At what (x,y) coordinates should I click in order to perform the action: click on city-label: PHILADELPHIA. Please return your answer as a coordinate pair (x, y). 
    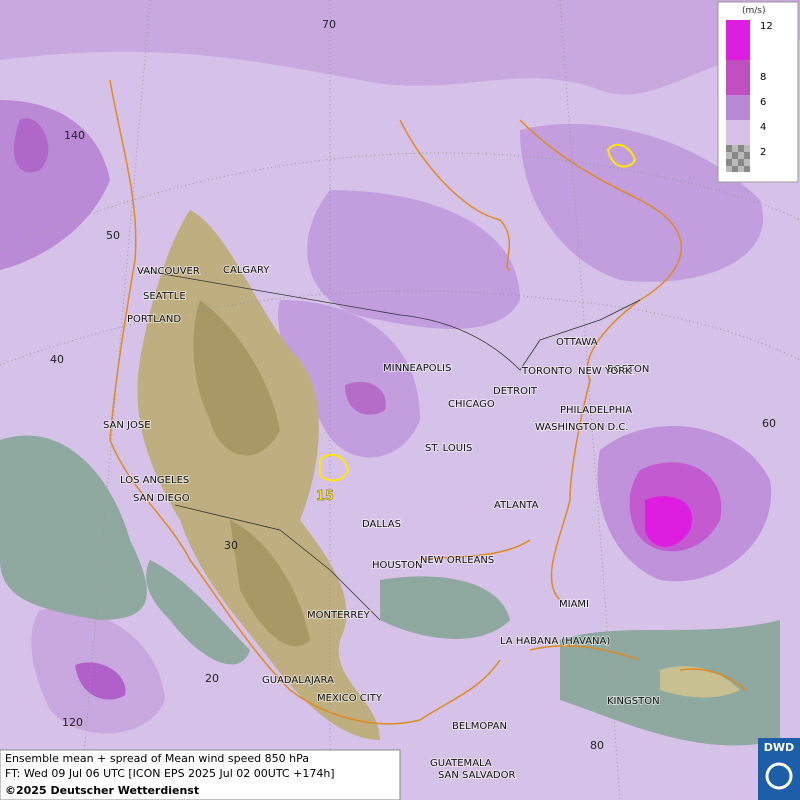
    Looking at the image, I should click on (596, 410).